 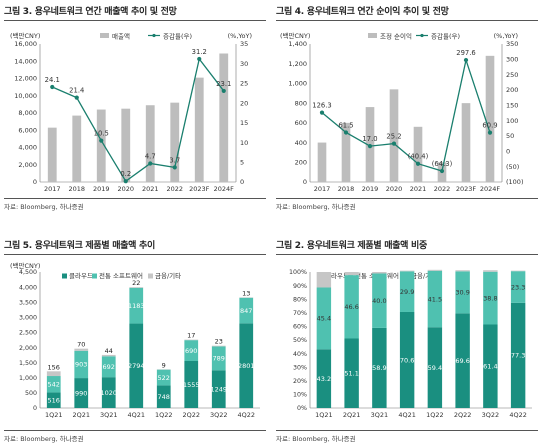 I want to click on segment-label: 70.6, so click(x=407, y=360).